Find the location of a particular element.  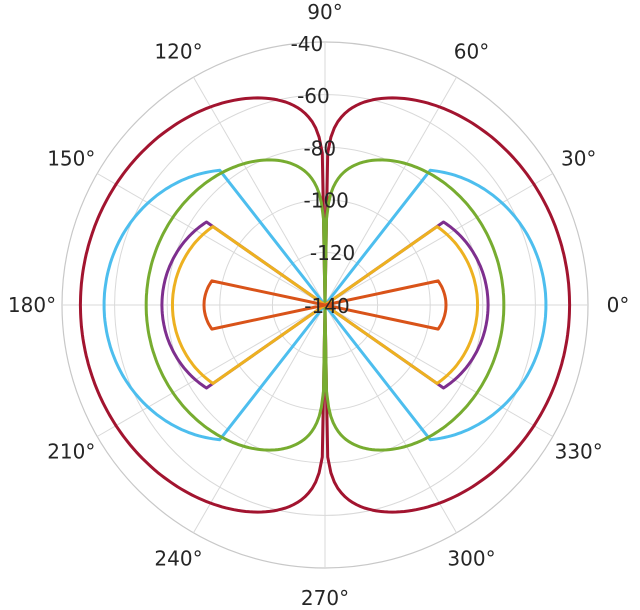

angle-tick-label: 180° is located at coordinates (32, 305).